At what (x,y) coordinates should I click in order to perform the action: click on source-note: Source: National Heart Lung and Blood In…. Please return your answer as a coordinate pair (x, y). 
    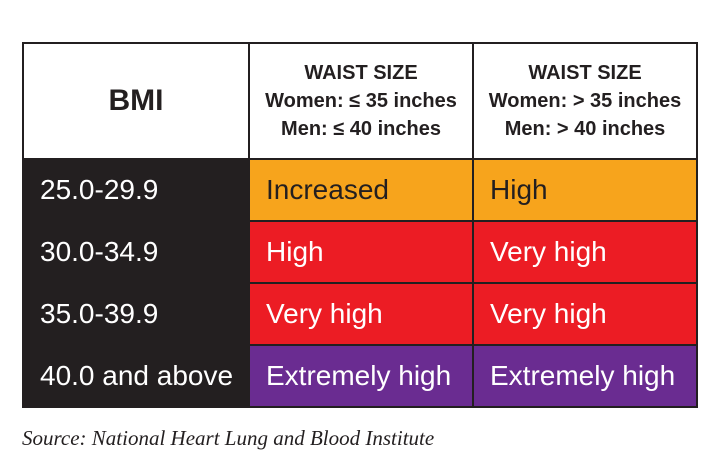
    Looking at the image, I should click on (228, 438).